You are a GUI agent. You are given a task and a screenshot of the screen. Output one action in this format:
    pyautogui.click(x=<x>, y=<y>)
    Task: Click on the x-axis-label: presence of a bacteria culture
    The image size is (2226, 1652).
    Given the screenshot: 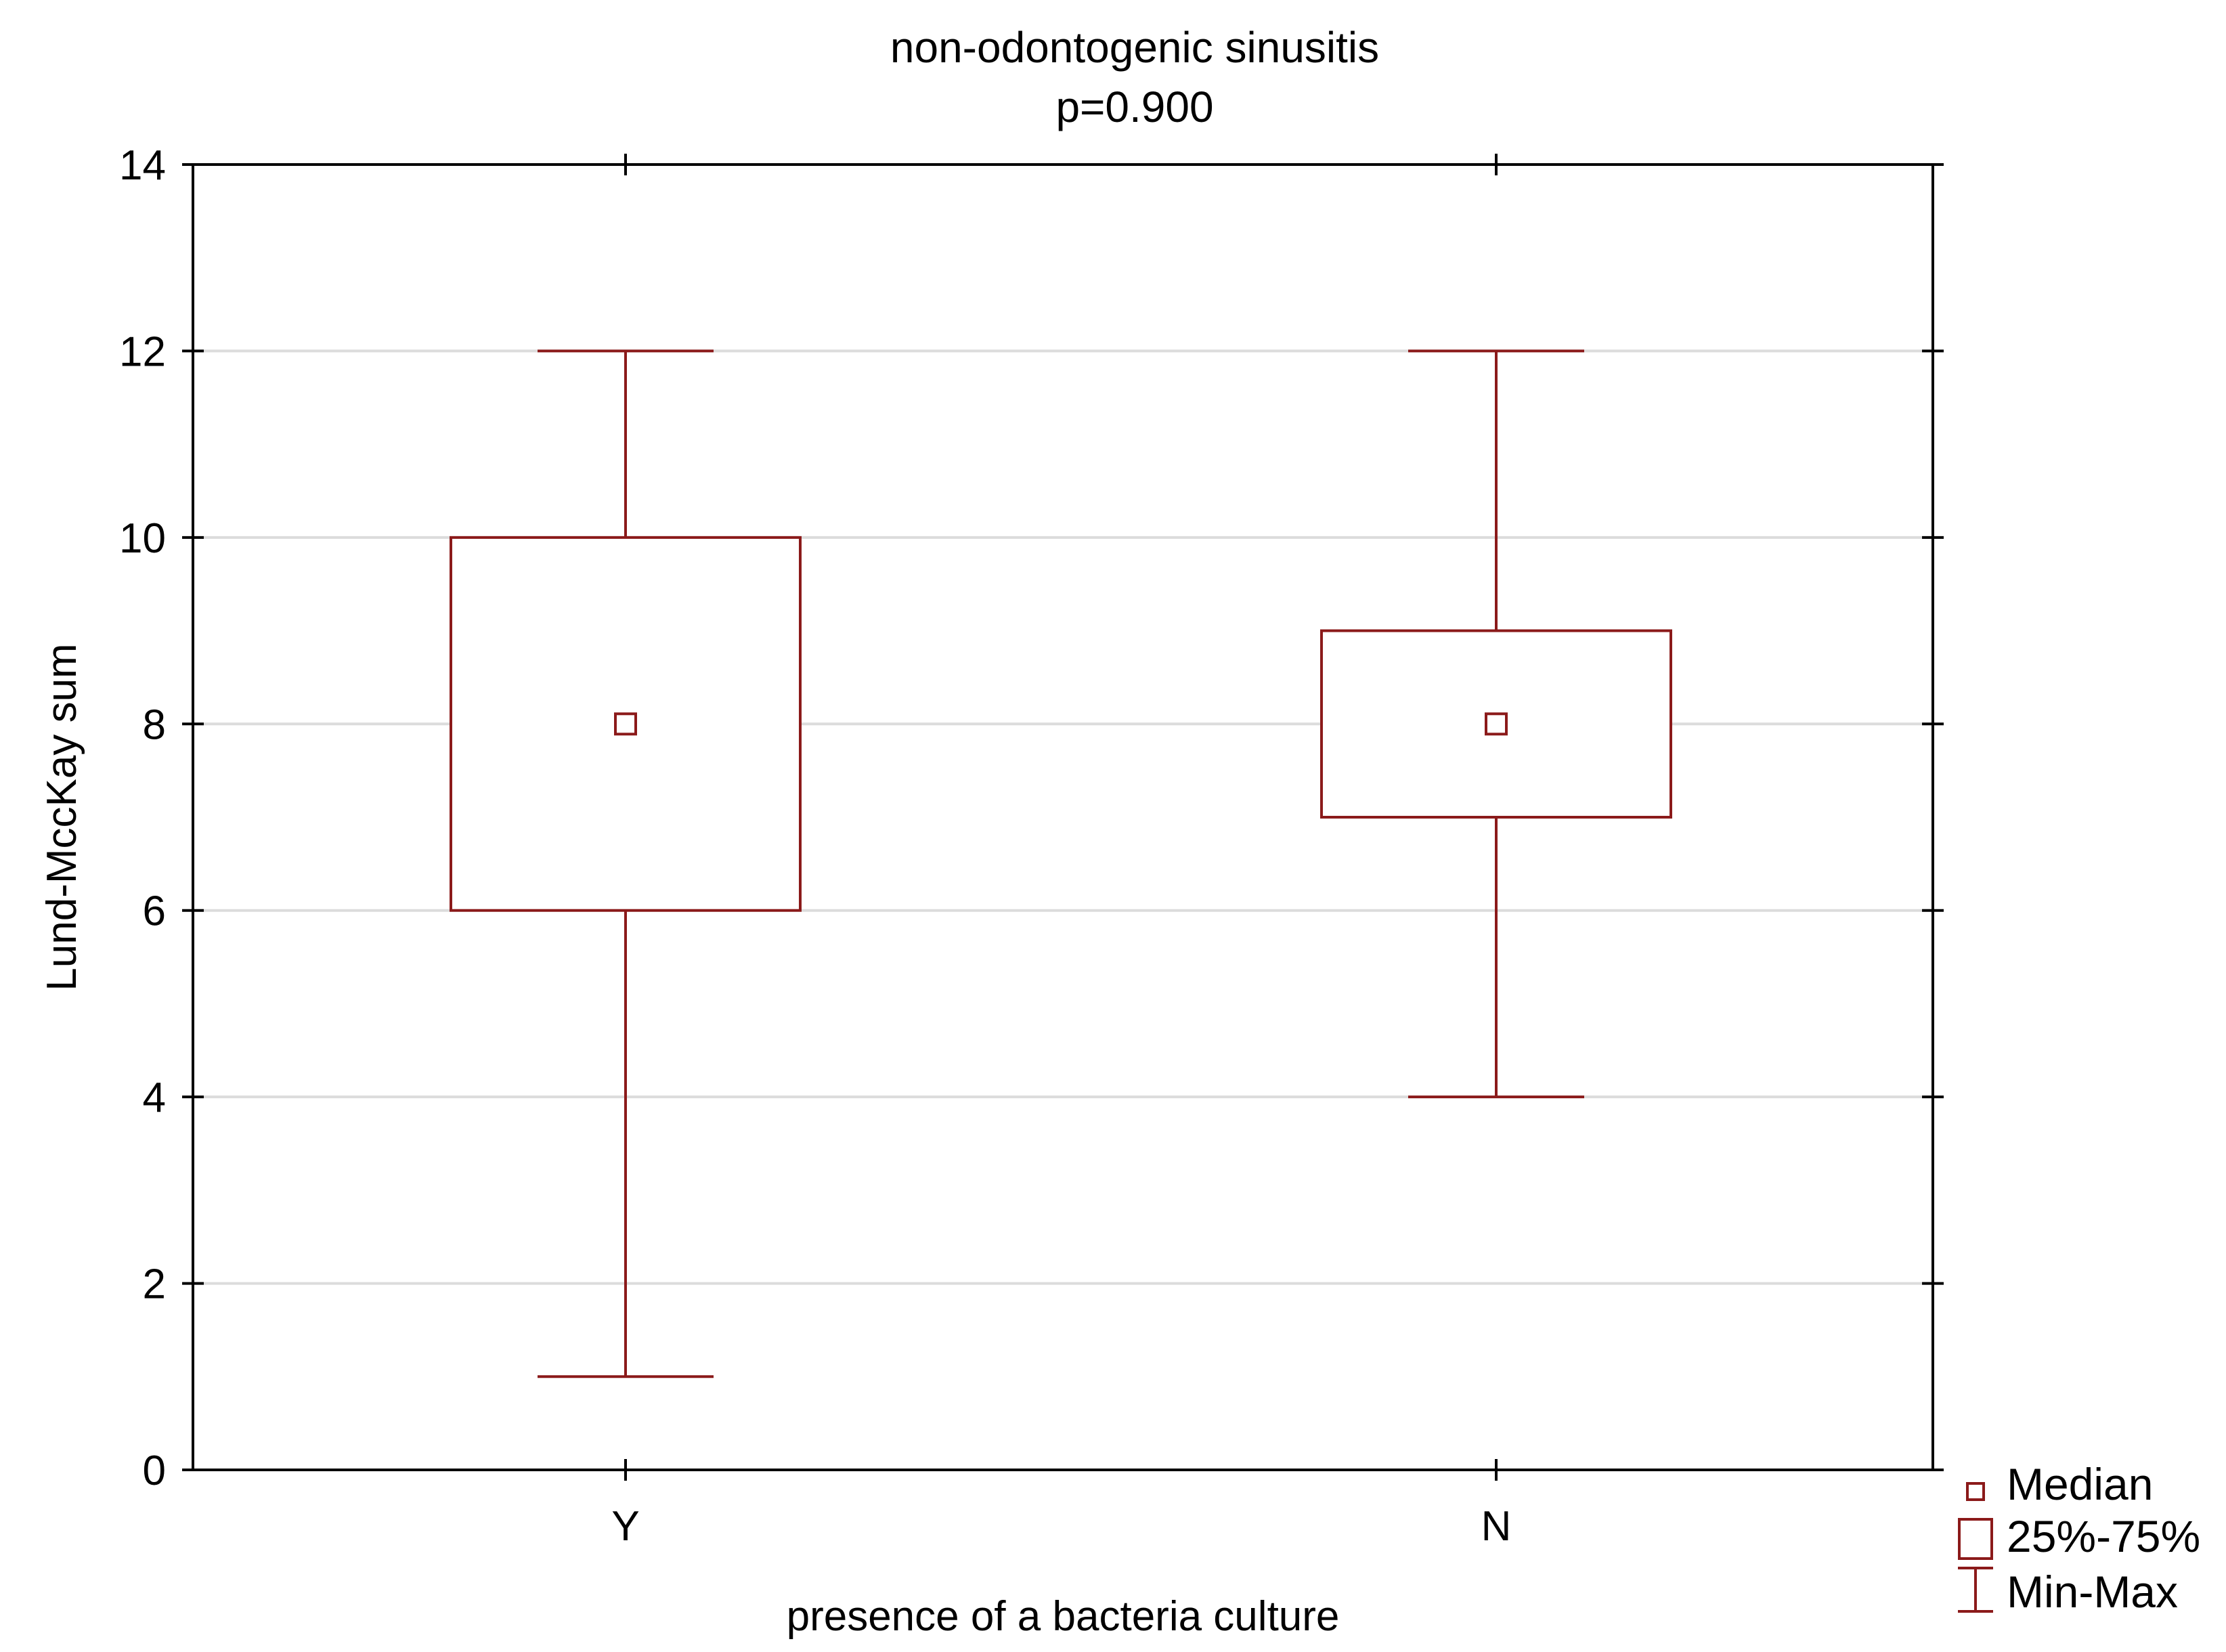 What is the action you would take?
    pyautogui.click(x=1063, y=1616)
    